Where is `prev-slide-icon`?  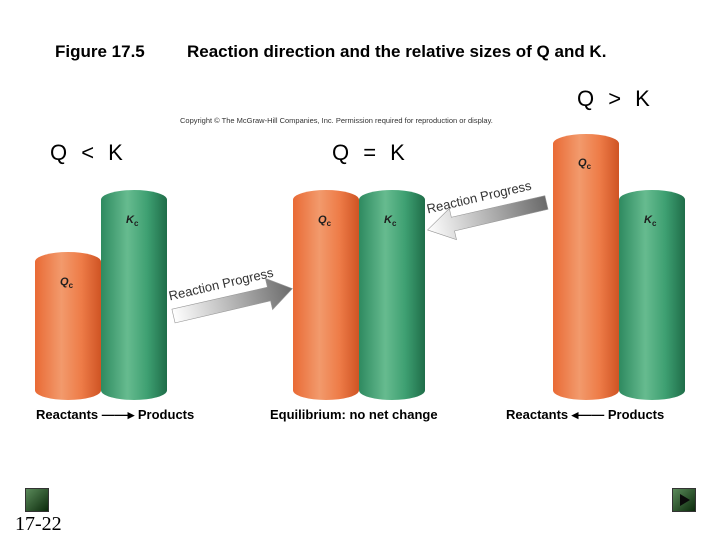 prev-slide-icon is located at coordinates (37, 500).